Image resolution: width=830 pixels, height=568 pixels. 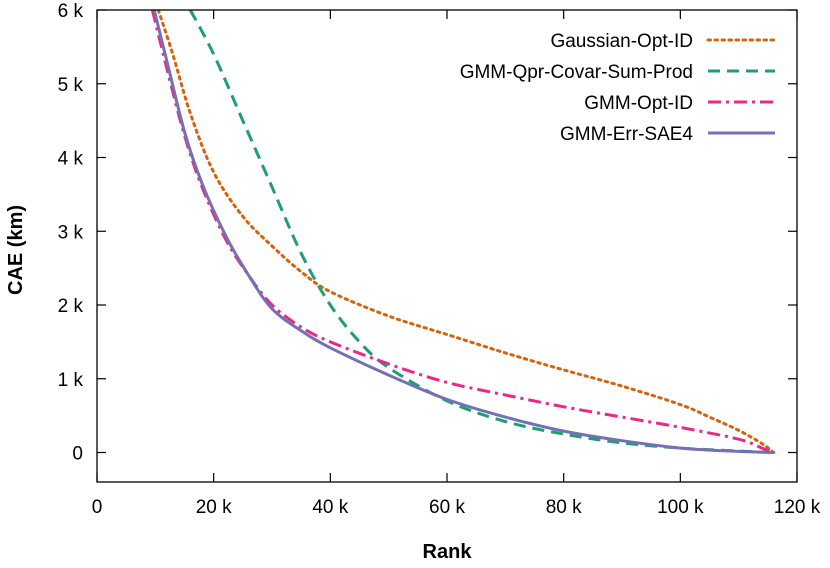 I want to click on x-tick-label: 0, so click(x=97, y=507).